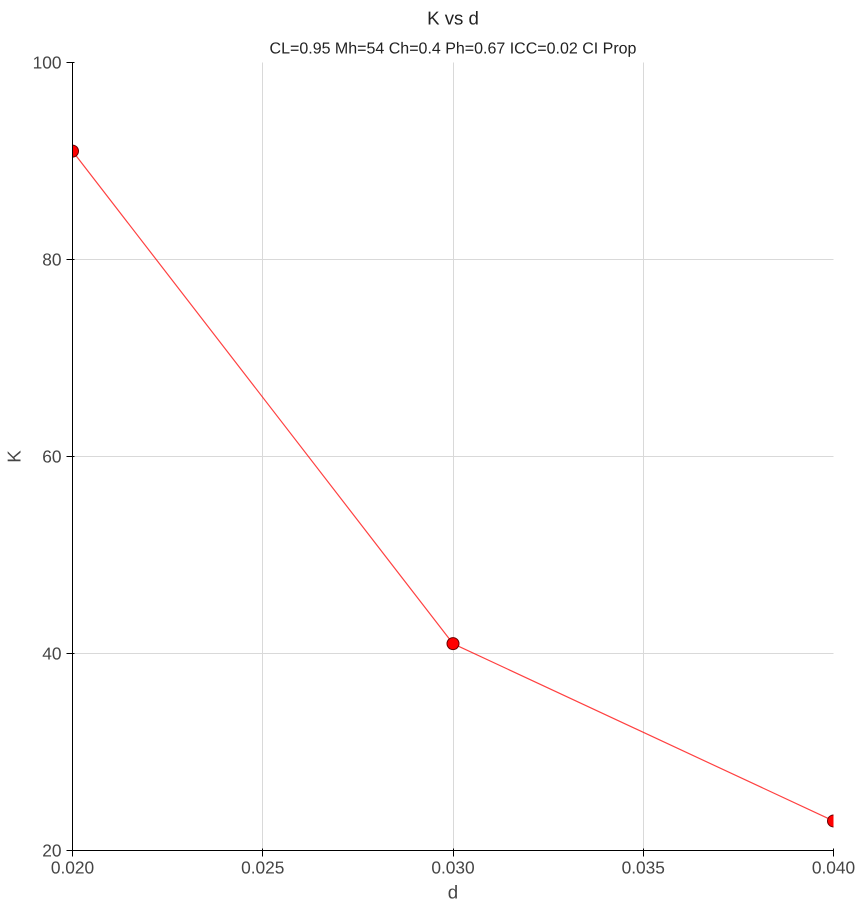 The height and width of the screenshot is (910, 863). Describe the element at coordinates (52, 850) in the screenshot. I see `y-tick-label: 20` at that location.